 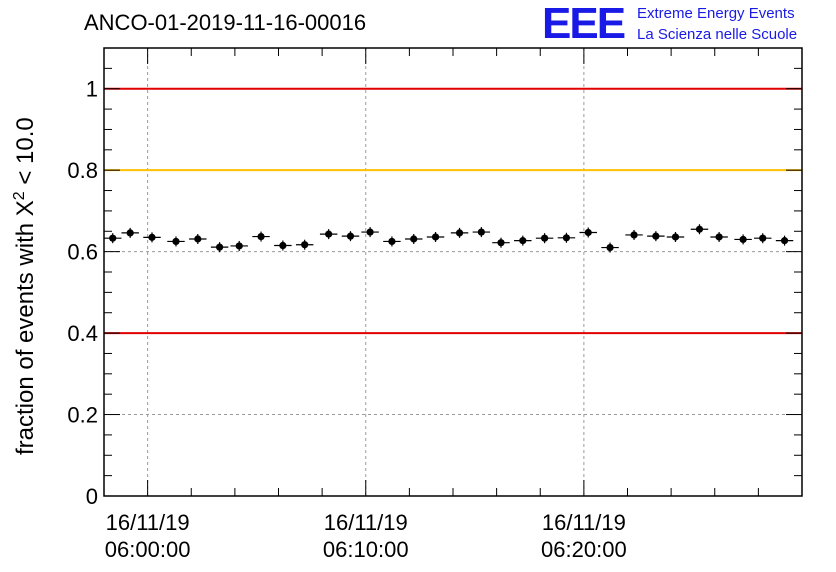 I want to click on y-tick-label: 0.4, so click(x=82, y=333).